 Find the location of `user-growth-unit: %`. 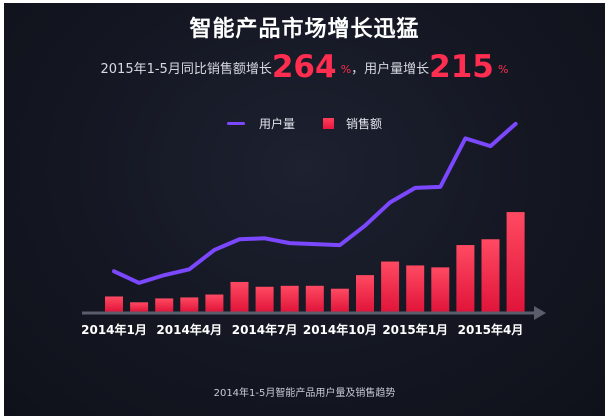

user-growth-unit: % is located at coordinates (503, 69).